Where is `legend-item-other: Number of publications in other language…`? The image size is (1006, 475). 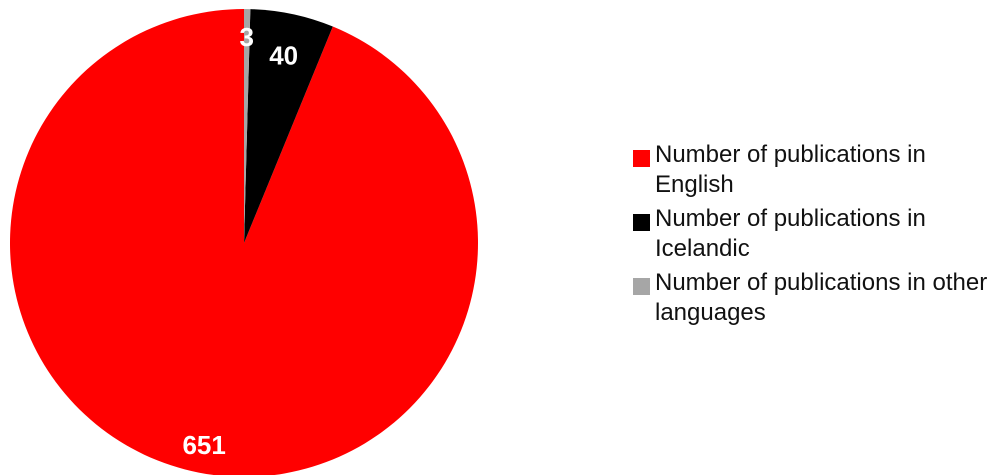
legend-item-other: Number of publications in other language… is located at coordinates (818, 298).